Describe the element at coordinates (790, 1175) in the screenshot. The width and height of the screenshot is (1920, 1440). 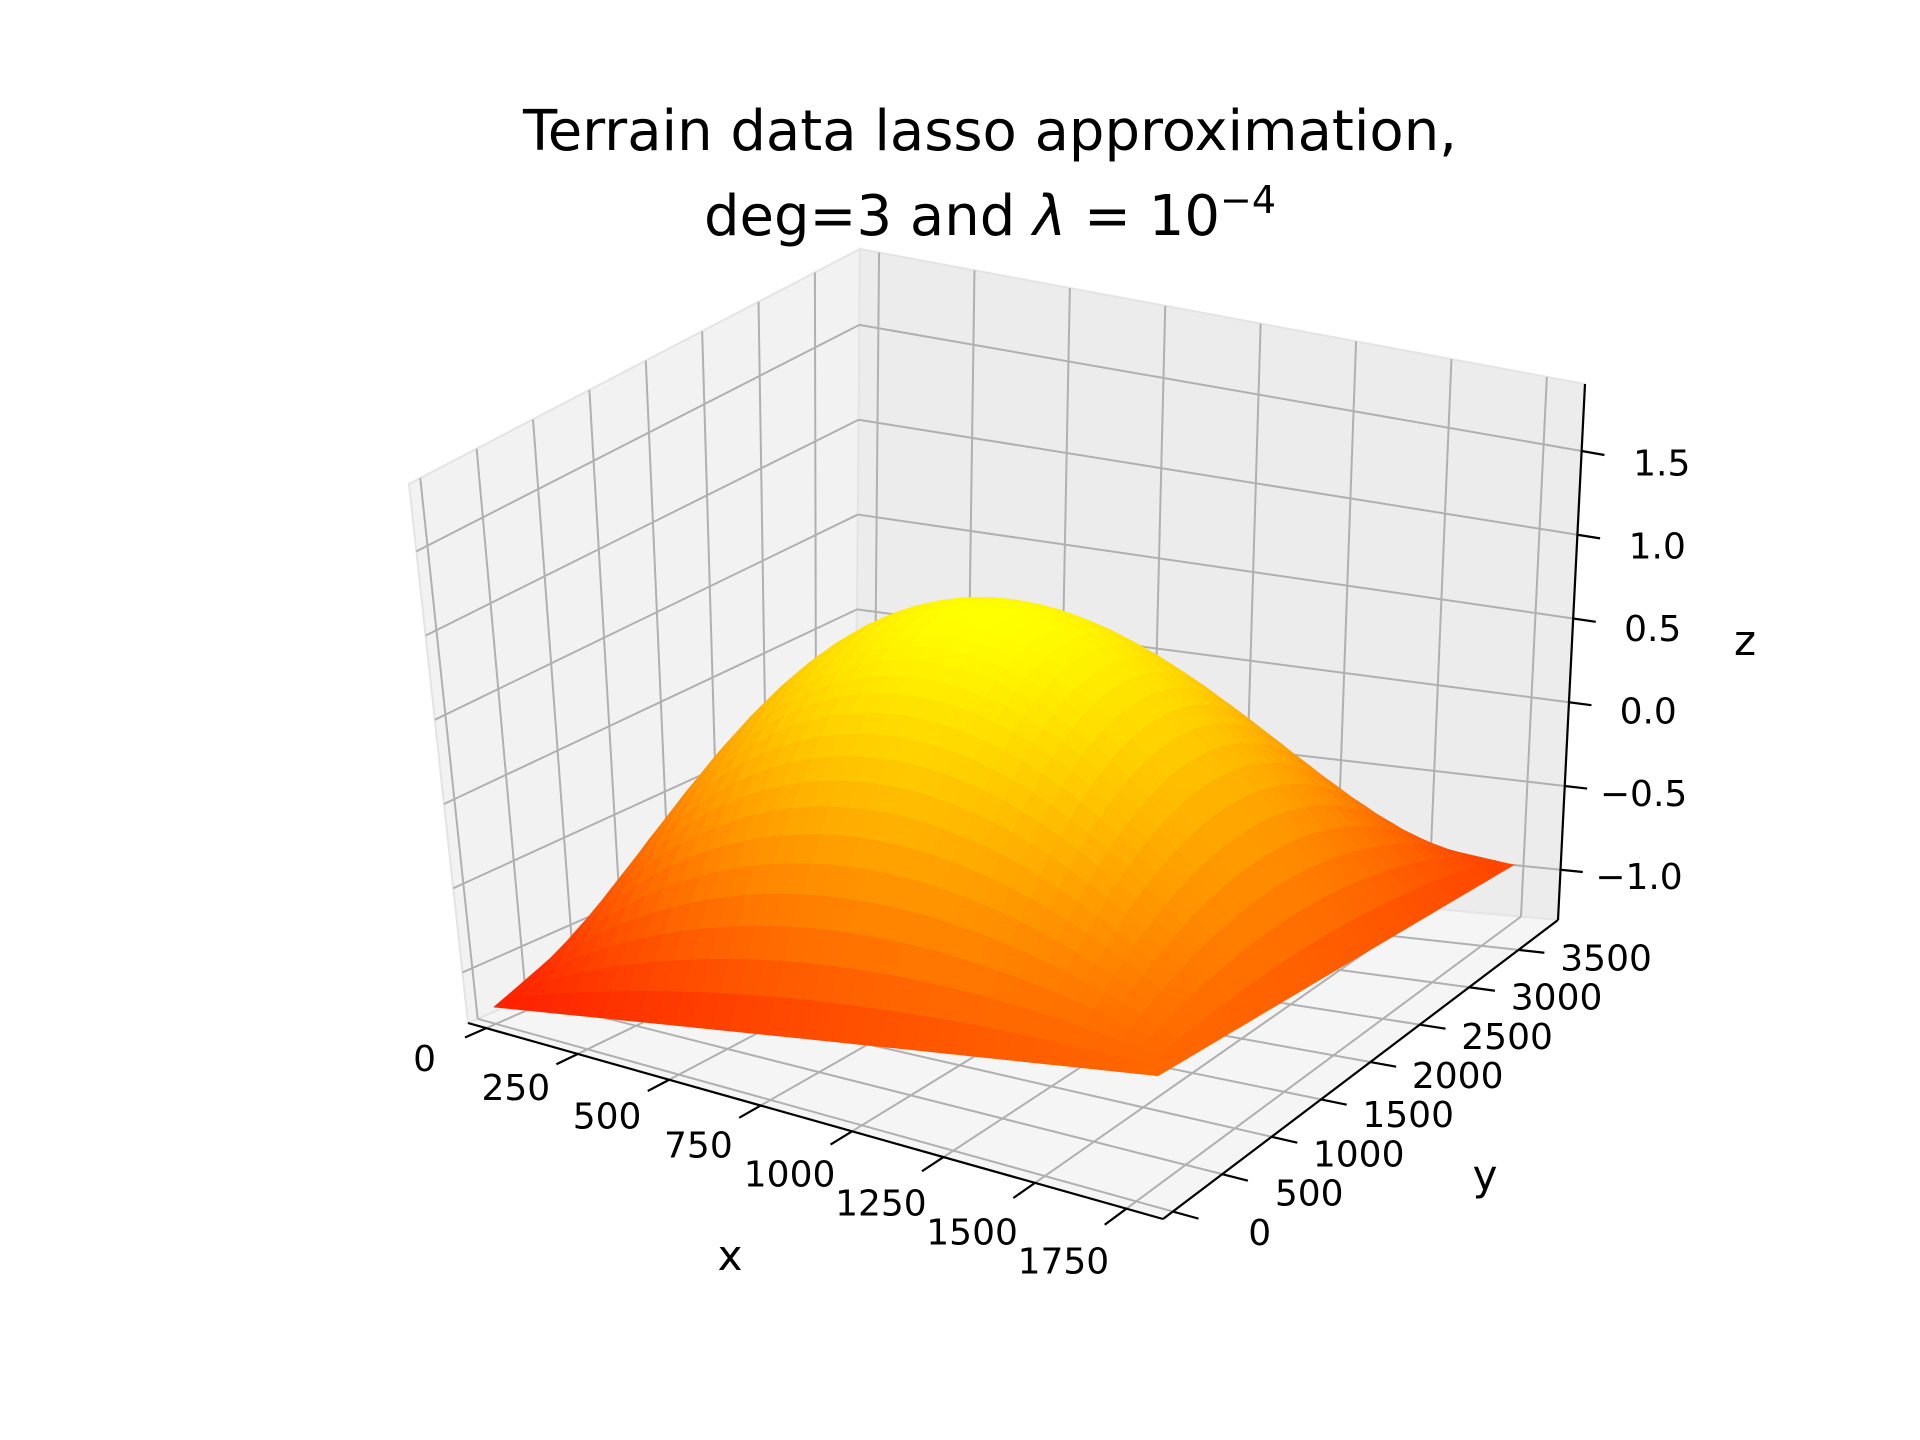
I see `x-tick-label: 1000` at that location.